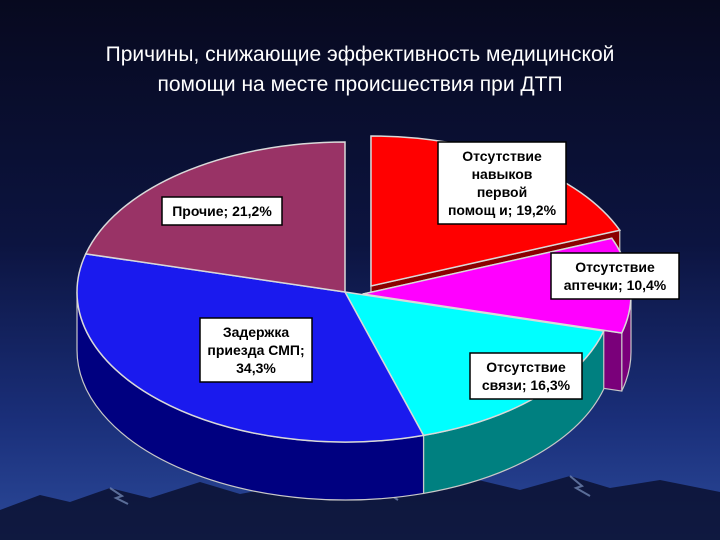 This screenshot has width=720, height=540. I want to click on slice-label-2: Отсутствие связи; 16,3%, so click(526, 376).